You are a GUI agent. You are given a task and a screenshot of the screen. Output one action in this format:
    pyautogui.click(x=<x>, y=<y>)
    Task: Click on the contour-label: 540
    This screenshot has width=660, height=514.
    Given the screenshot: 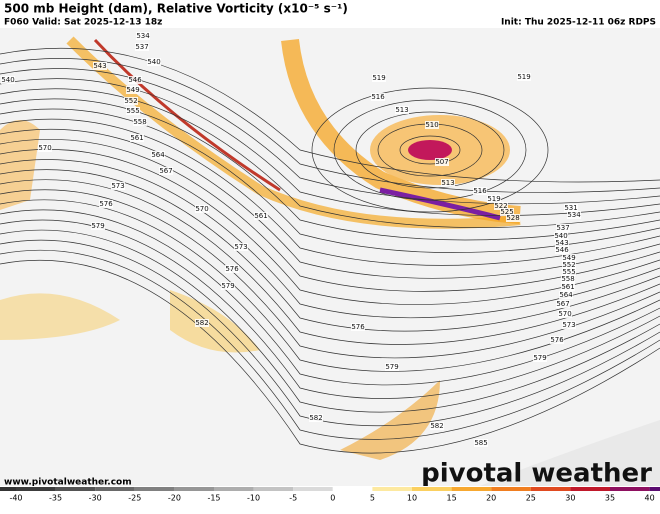 What is the action you would take?
    pyautogui.click(x=153, y=62)
    